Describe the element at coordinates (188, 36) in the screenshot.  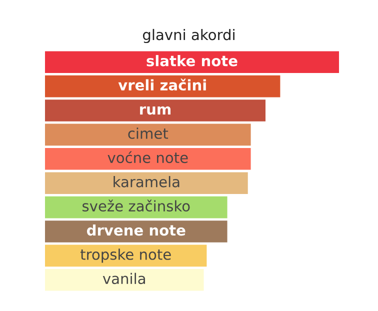
I see `chart-title: glavni akordi` at that location.